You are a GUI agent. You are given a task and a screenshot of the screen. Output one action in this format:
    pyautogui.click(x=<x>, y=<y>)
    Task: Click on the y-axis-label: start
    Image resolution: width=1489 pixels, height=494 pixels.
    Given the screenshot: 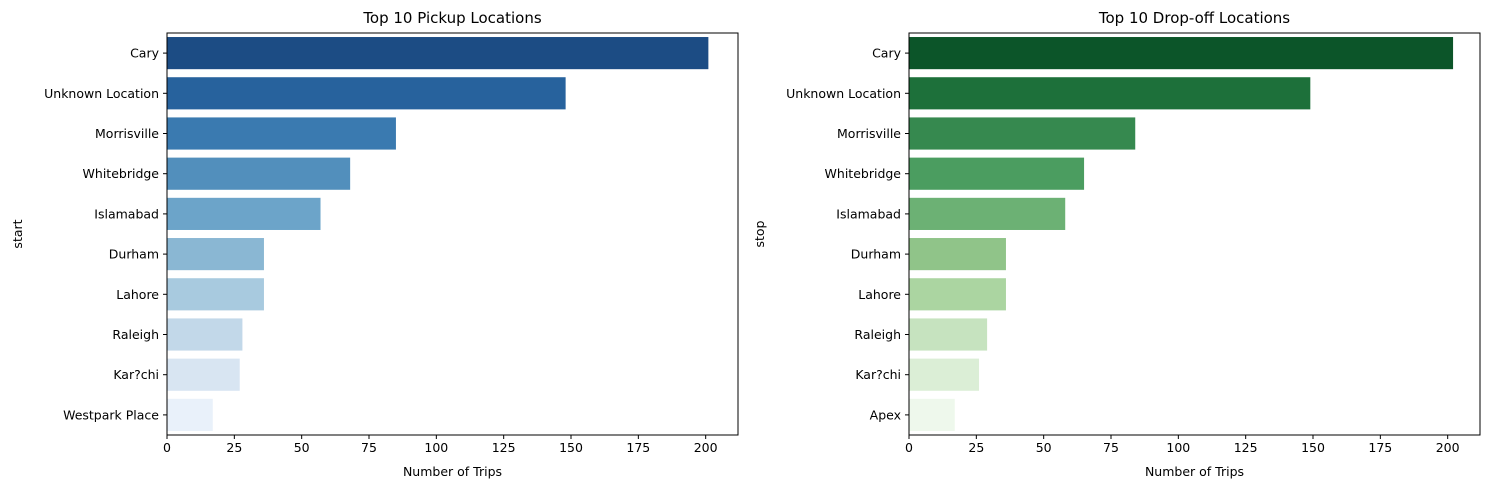 What is the action you would take?
    pyautogui.click(x=17, y=233)
    